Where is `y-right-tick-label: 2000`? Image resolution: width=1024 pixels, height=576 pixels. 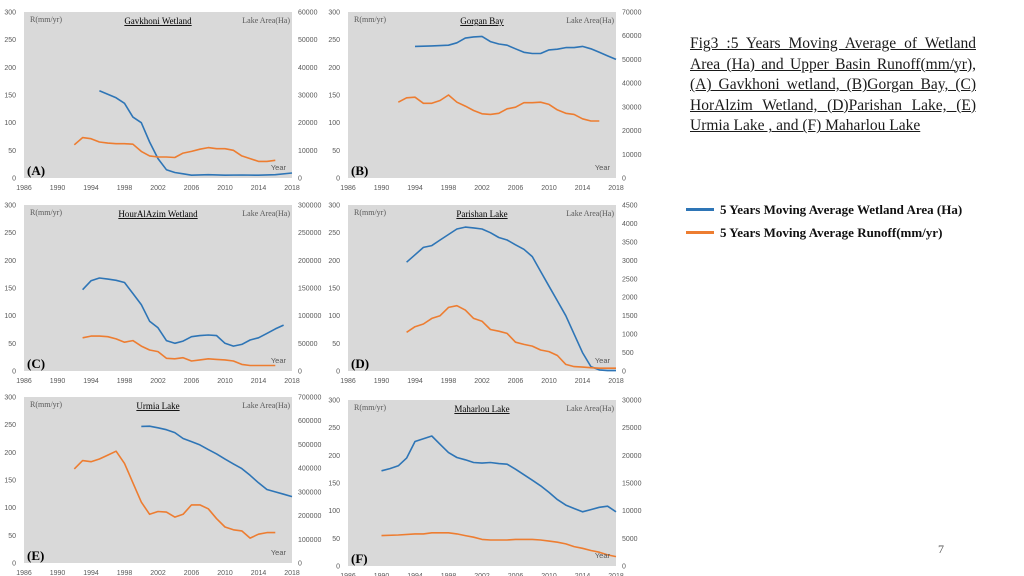
y-right-tick-label: 2000 is located at coordinates (630, 298).